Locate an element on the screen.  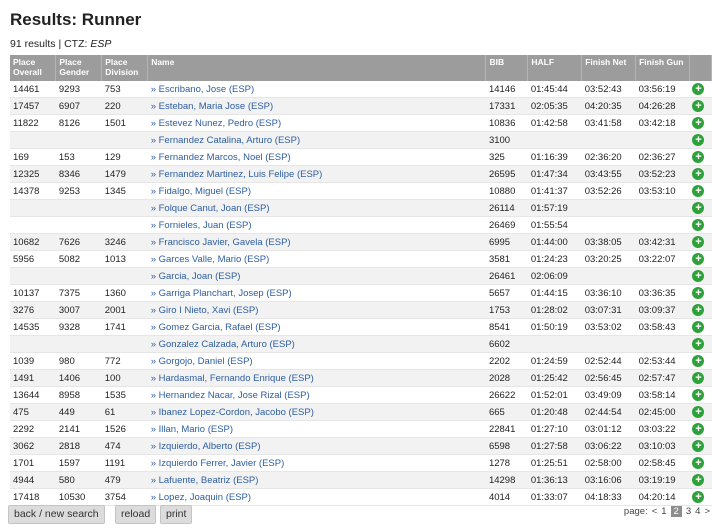
table-cell: 1345 is located at coordinates (124, 191).